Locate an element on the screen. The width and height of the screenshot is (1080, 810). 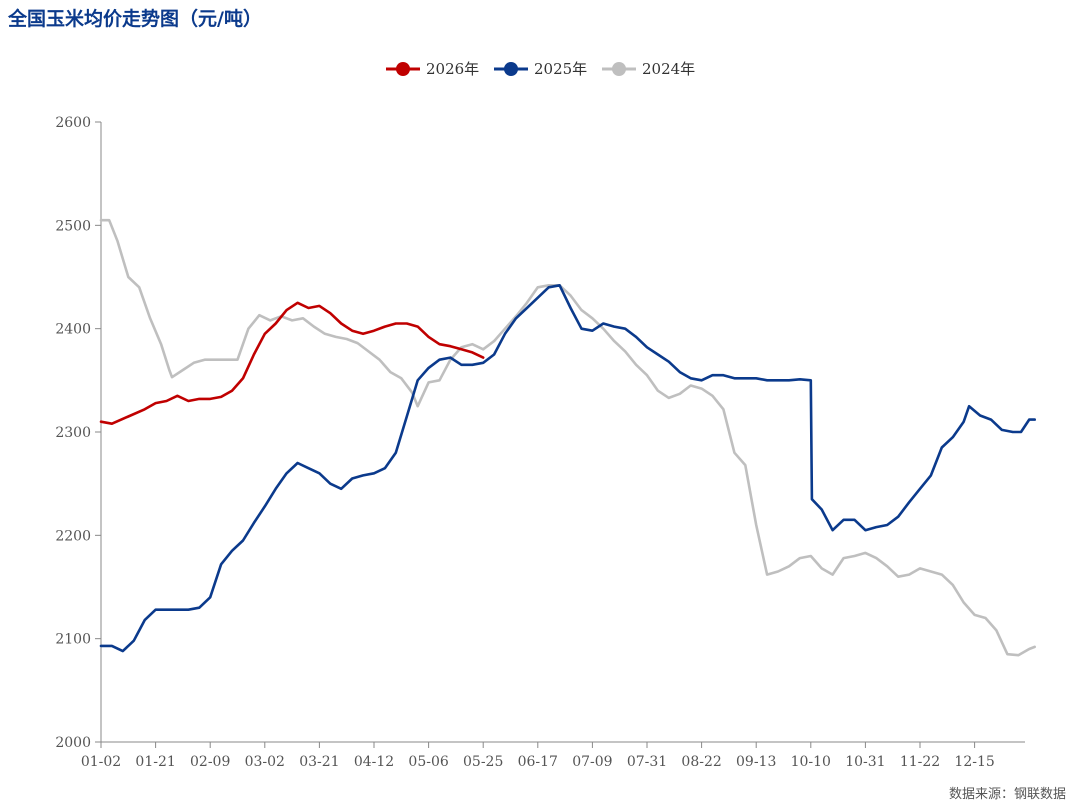
x-tick-label: 01-02 is located at coordinates (101, 762).